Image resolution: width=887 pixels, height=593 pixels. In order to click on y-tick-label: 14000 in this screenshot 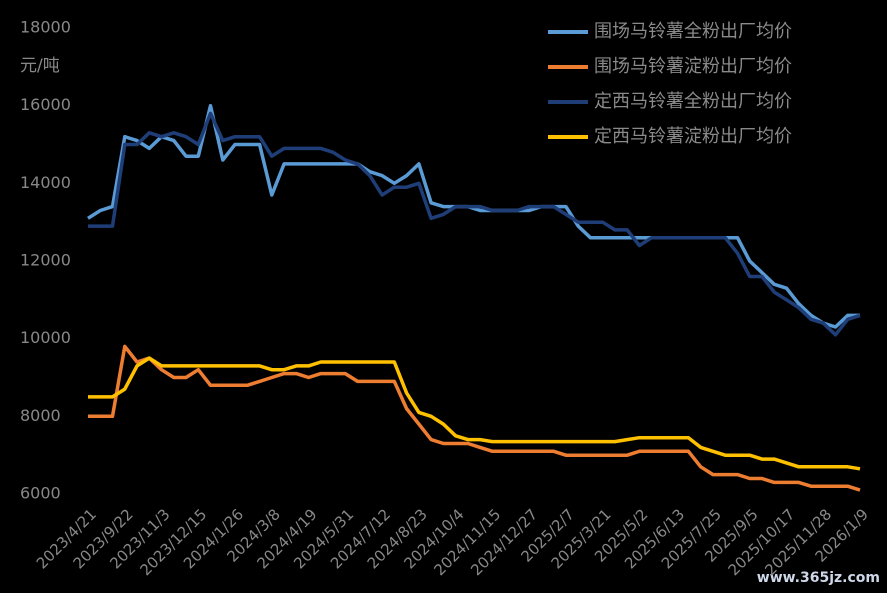, I will do `click(45, 182)`.